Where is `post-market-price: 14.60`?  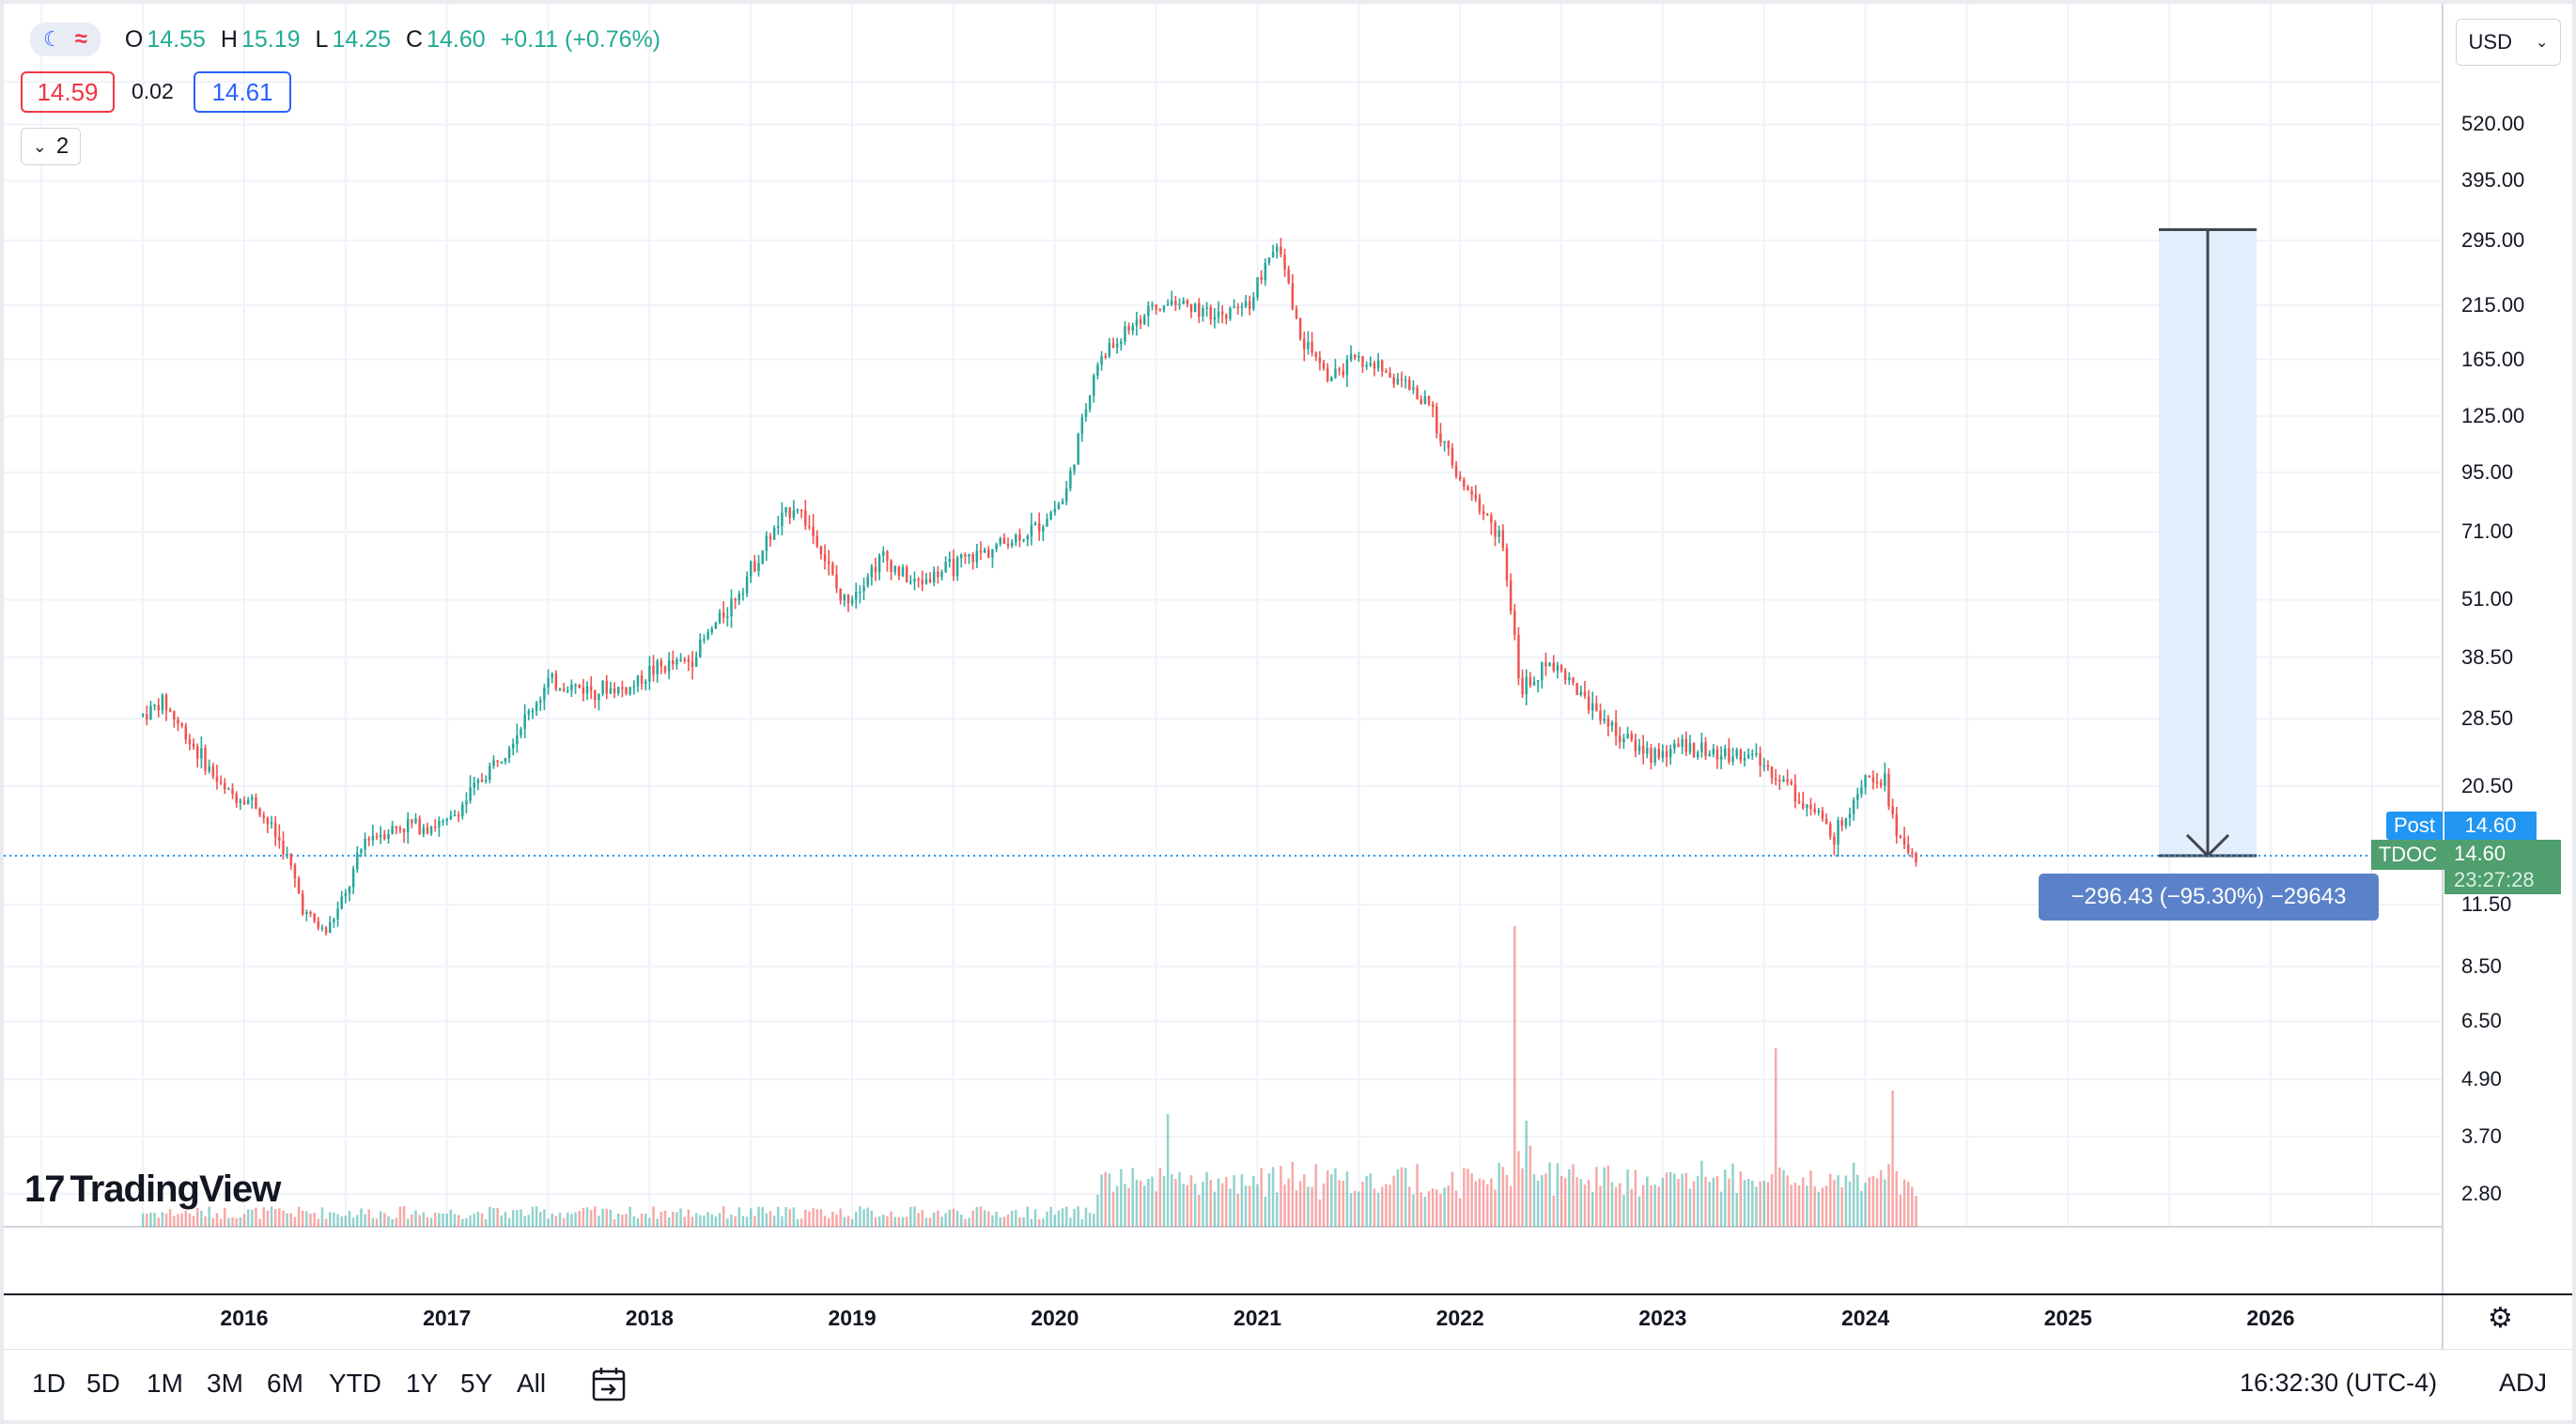 post-market-price: 14.60 is located at coordinates (2490, 826).